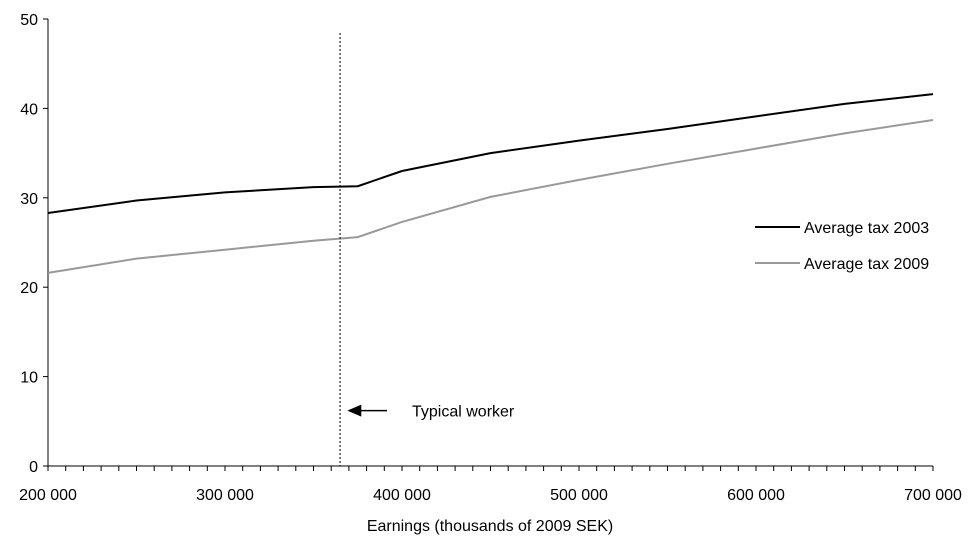 The width and height of the screenshot is (979, 540). I want to click on x-tick-label: 400 000, so click(402, 495).